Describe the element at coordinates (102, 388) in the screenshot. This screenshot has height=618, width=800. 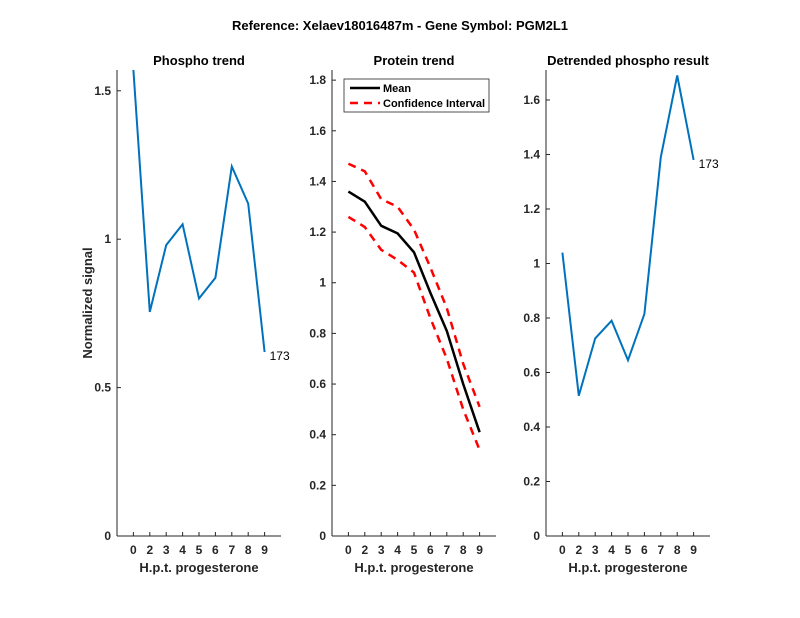
I see `y-tick-label: 0.5` at that location.